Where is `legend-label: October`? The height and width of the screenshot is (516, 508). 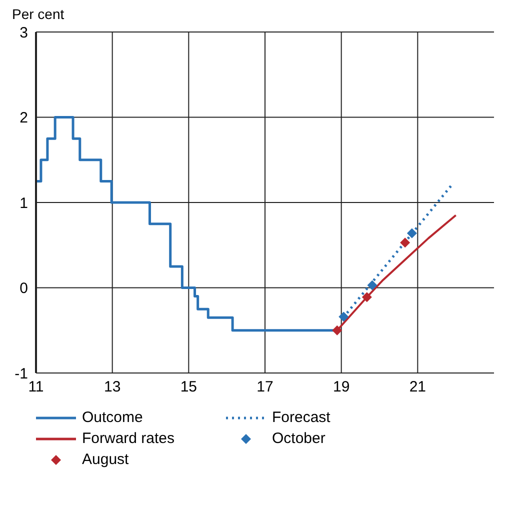 legend-label: October is located at coordinates (299, 438).